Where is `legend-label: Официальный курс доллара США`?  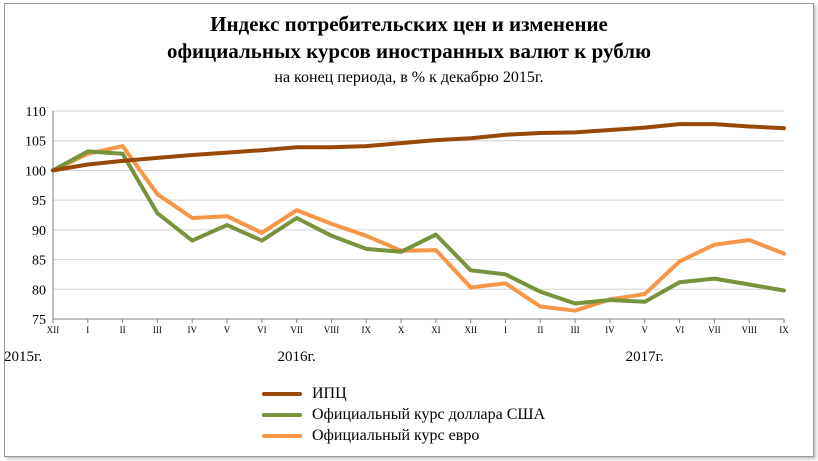
legend-label: Официальный курс доллара США is located at coordinates (429, 414).